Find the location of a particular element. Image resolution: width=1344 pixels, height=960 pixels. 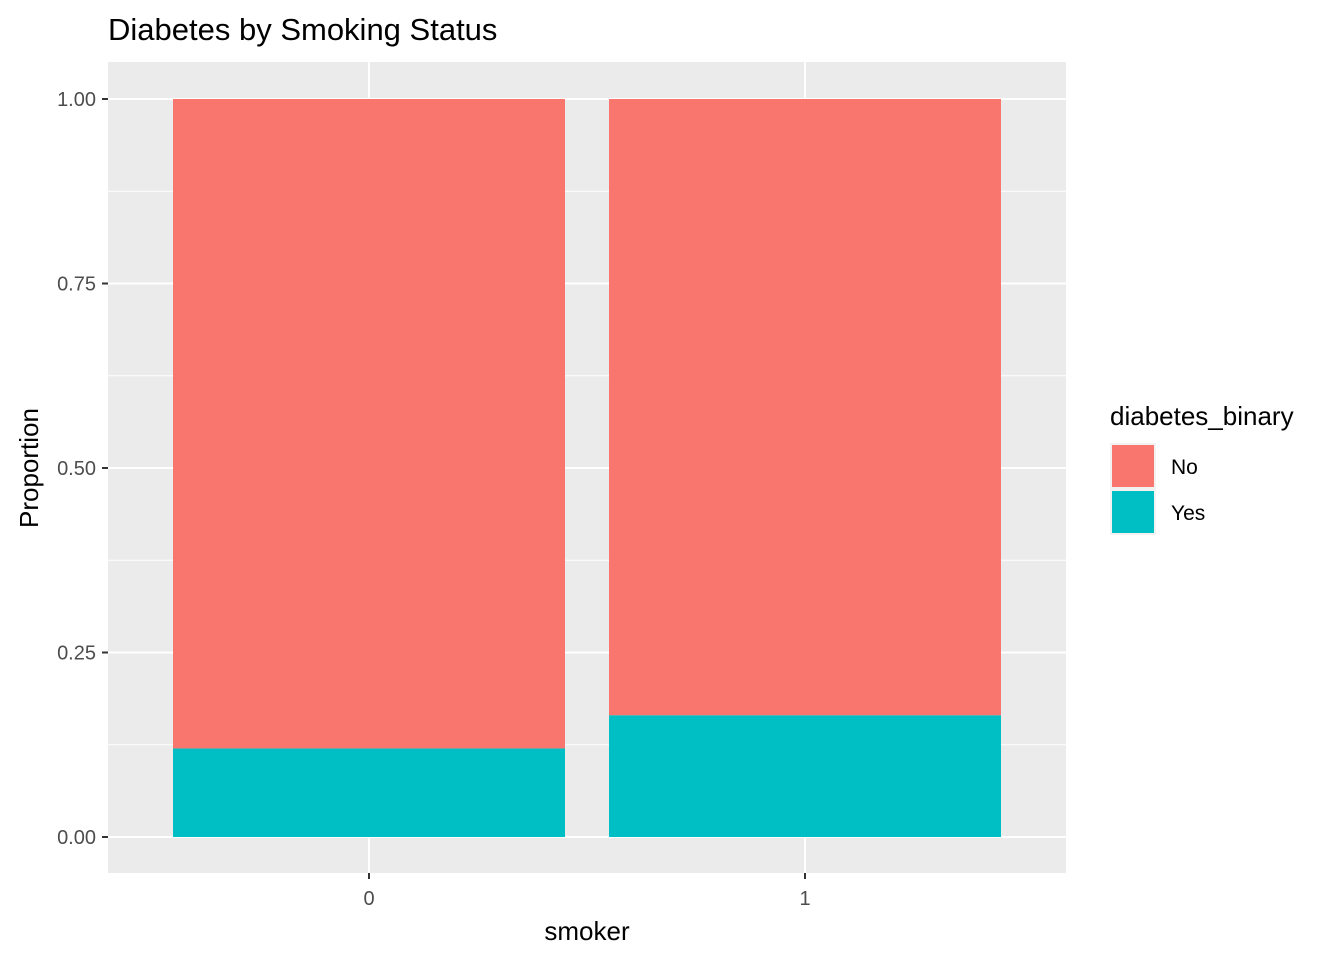

y-tick-label: 0.75 is located at coordinates (76, 285).